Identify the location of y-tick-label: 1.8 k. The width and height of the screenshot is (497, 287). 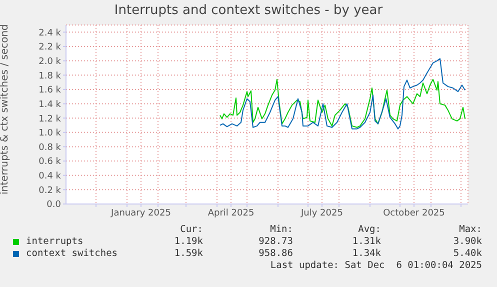
(50, 76).